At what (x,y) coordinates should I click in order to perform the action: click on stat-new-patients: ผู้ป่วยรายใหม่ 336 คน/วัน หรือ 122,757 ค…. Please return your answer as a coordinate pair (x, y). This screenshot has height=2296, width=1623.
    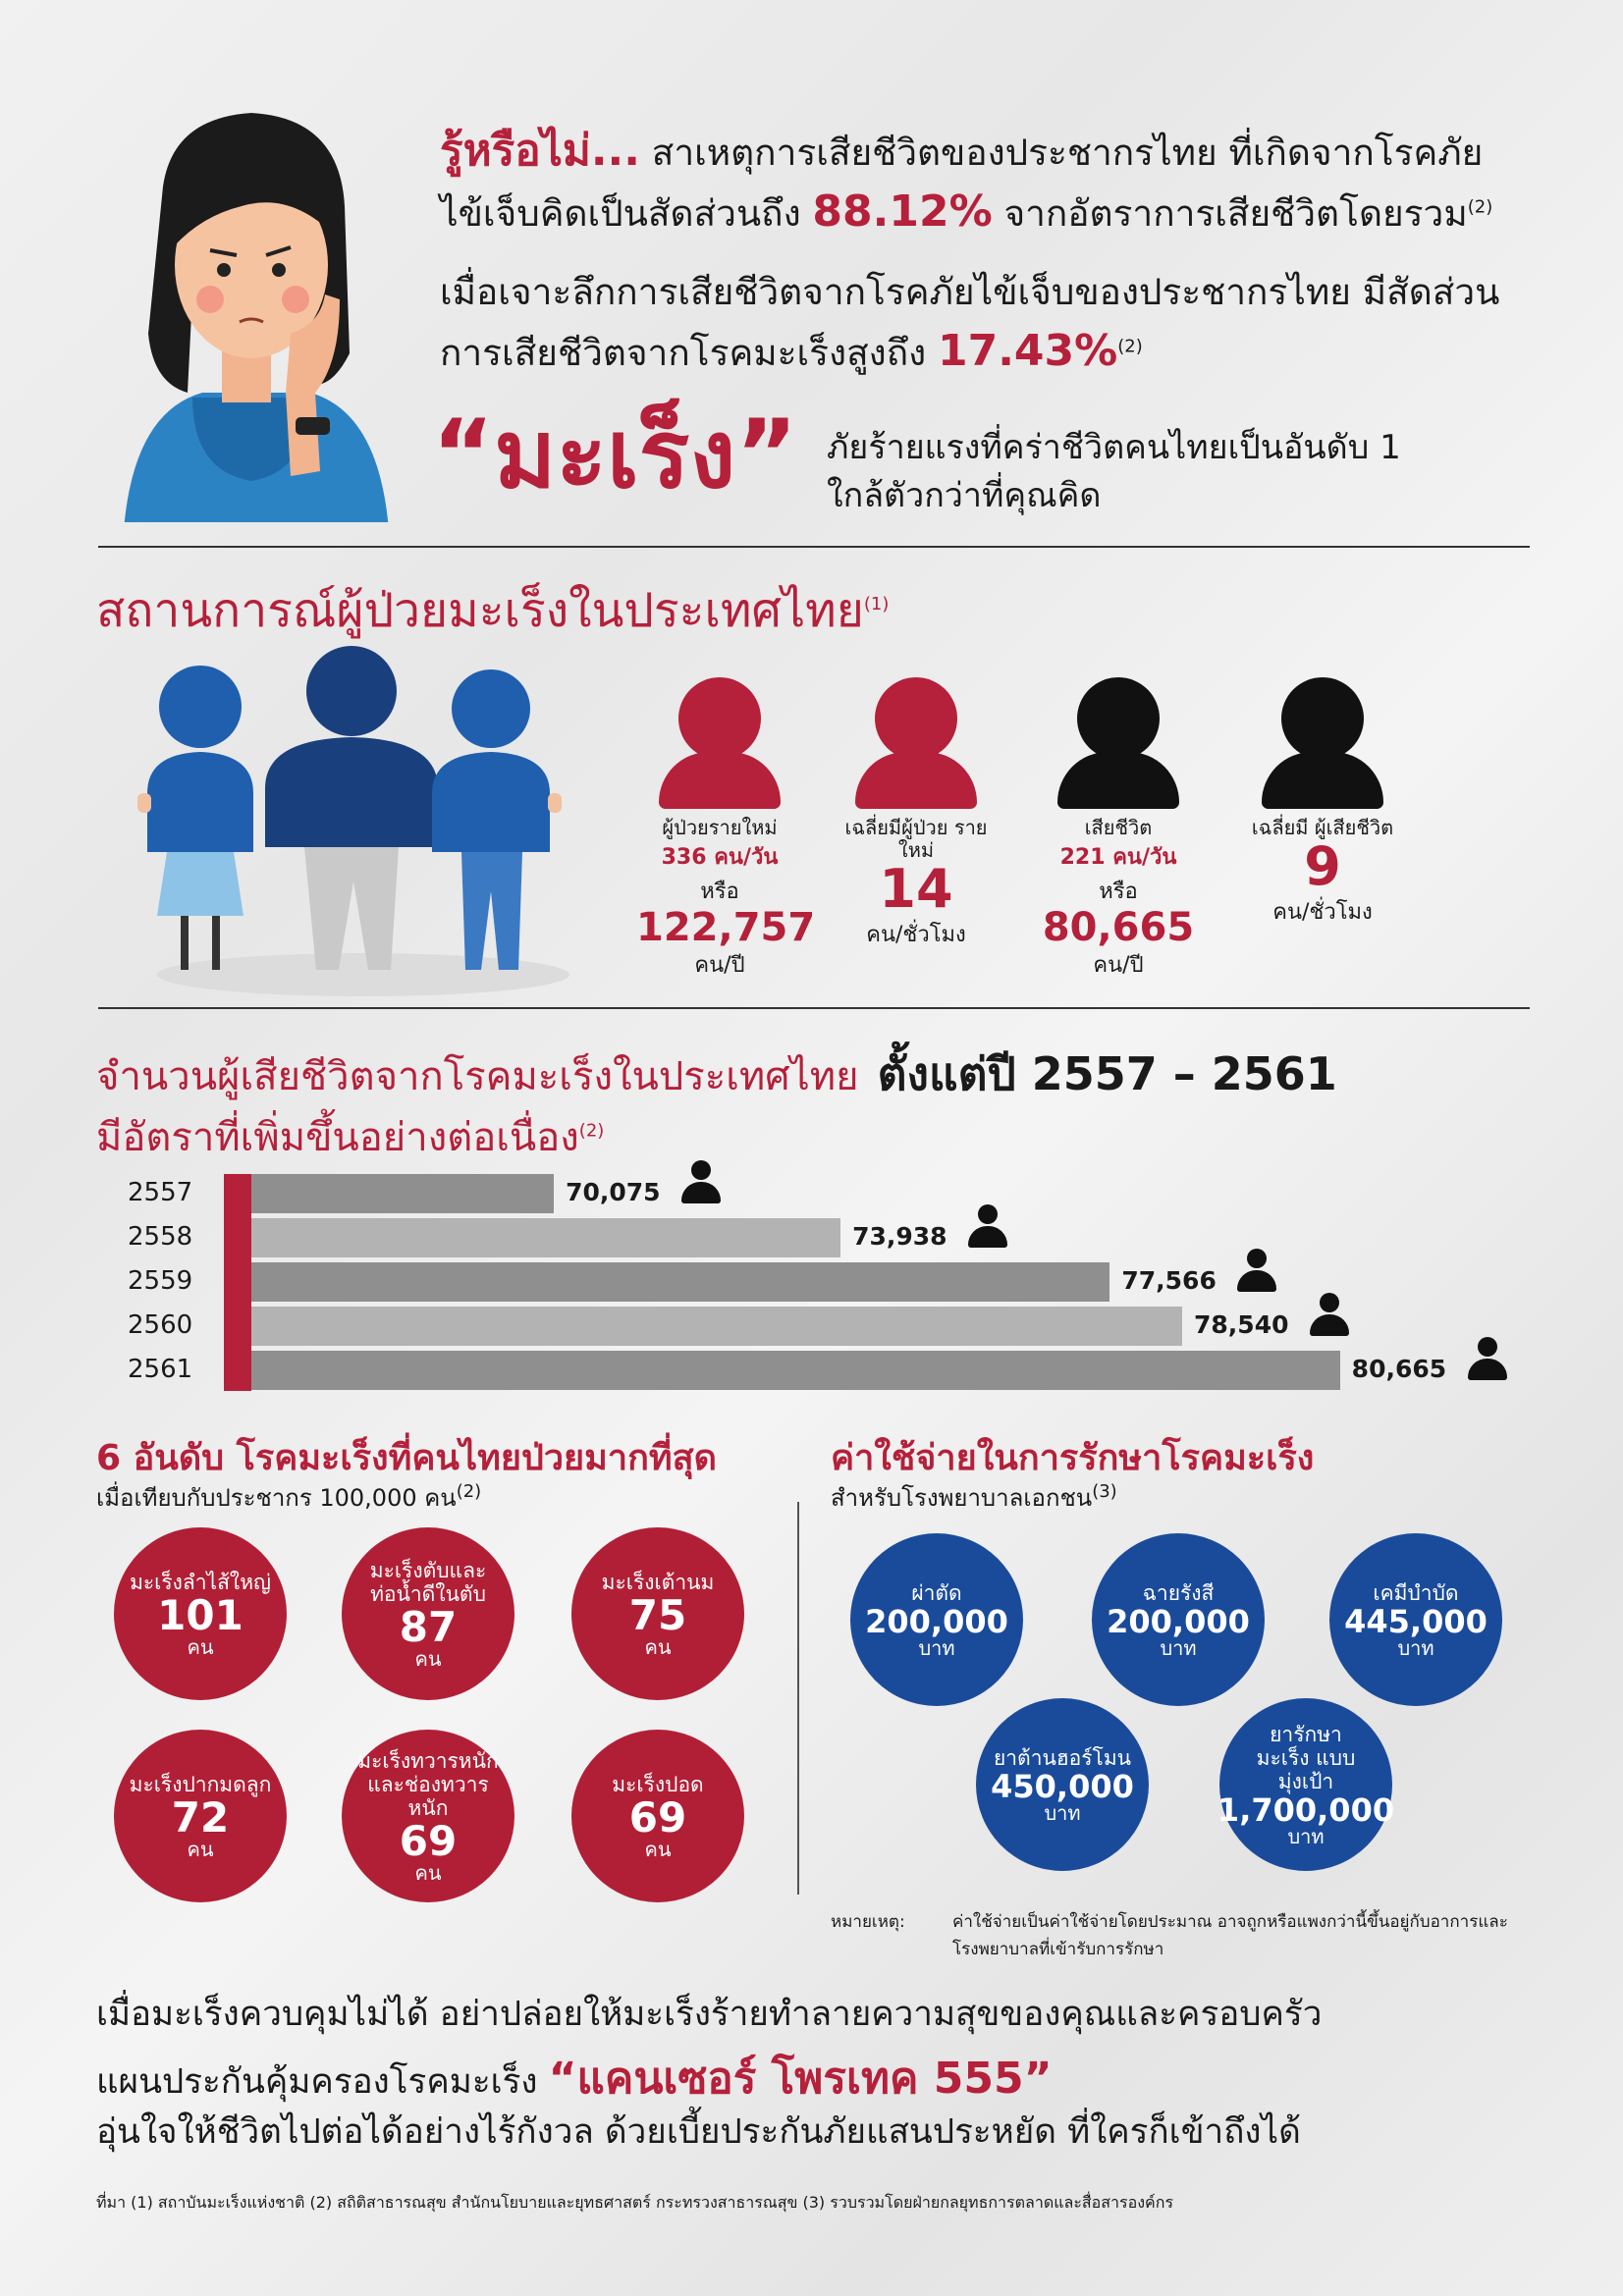
    Looking at the image, I should click on (726, 829).